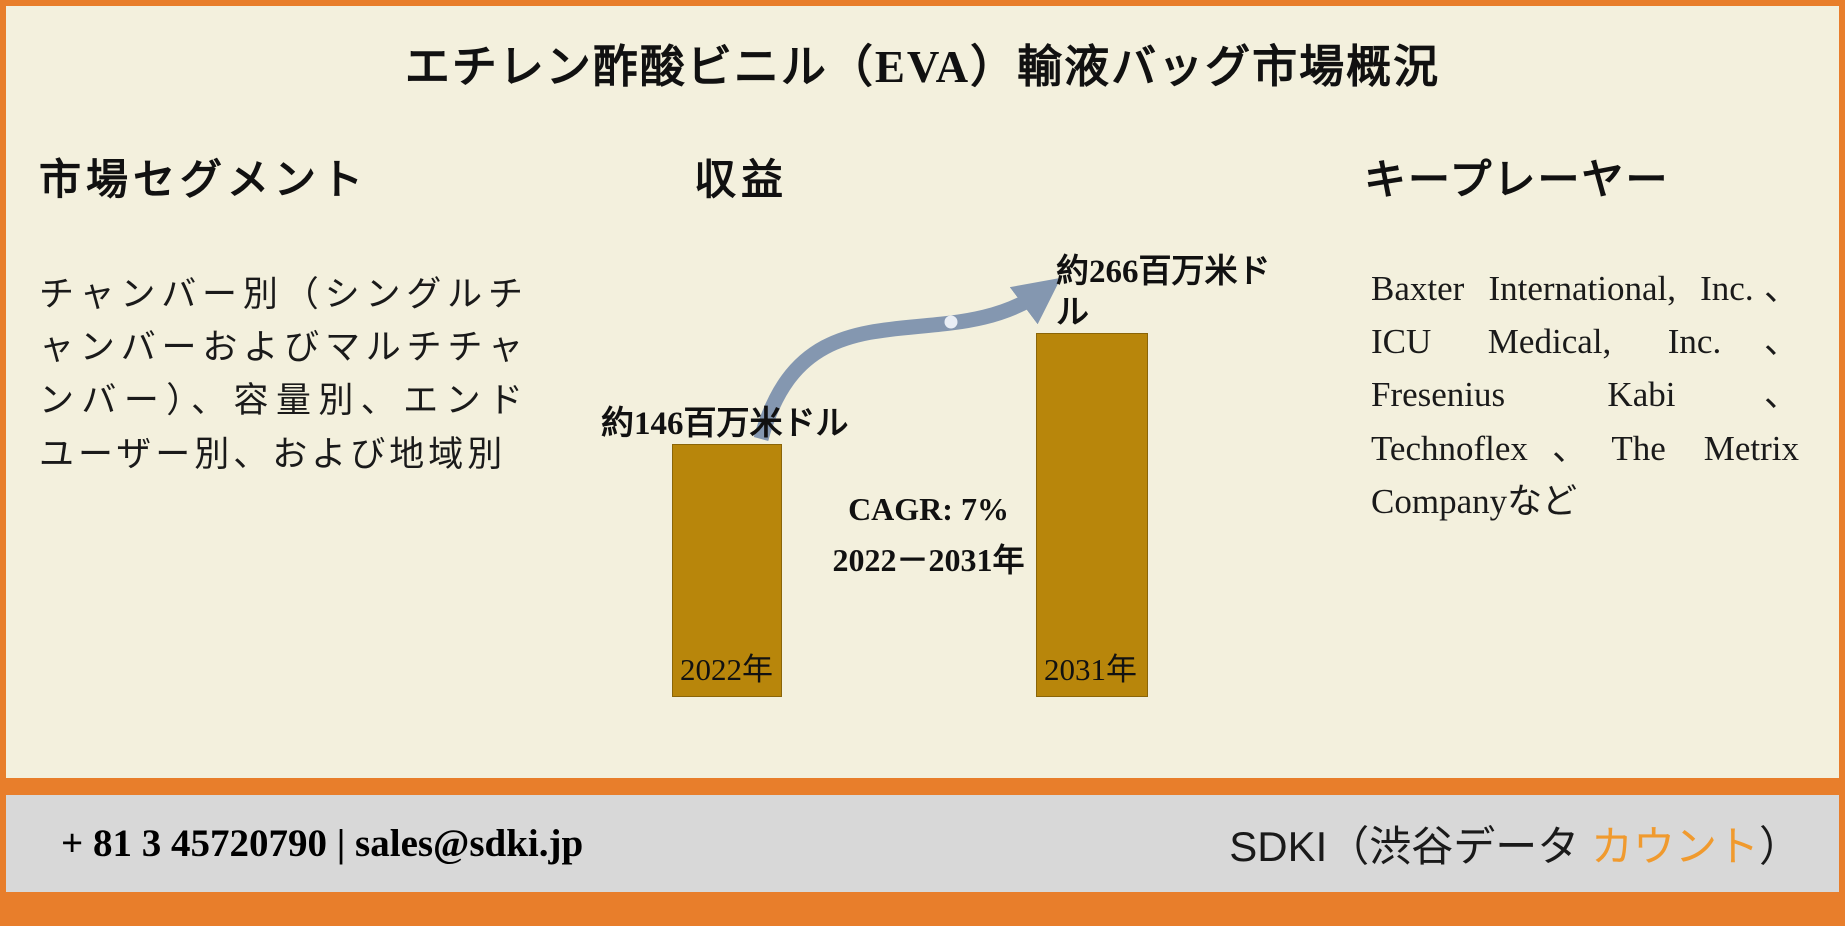  Describe the element at coordinates (740, 181) in the screenshot. I see `revenue-heading: 収益` at that location.